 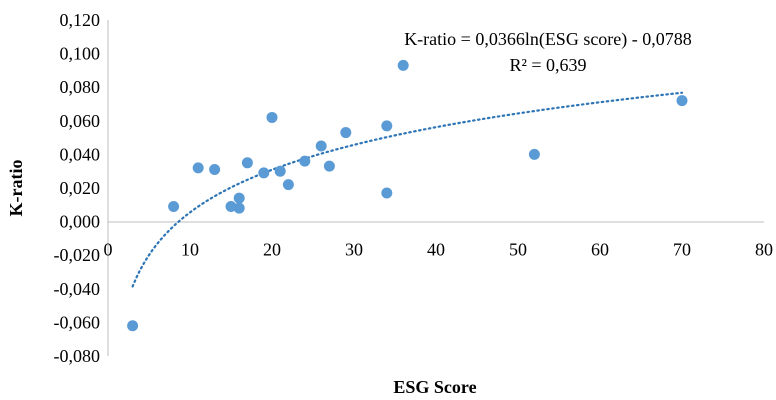 I want to click on x-tick-label: 10, so click(x=190, y=250).